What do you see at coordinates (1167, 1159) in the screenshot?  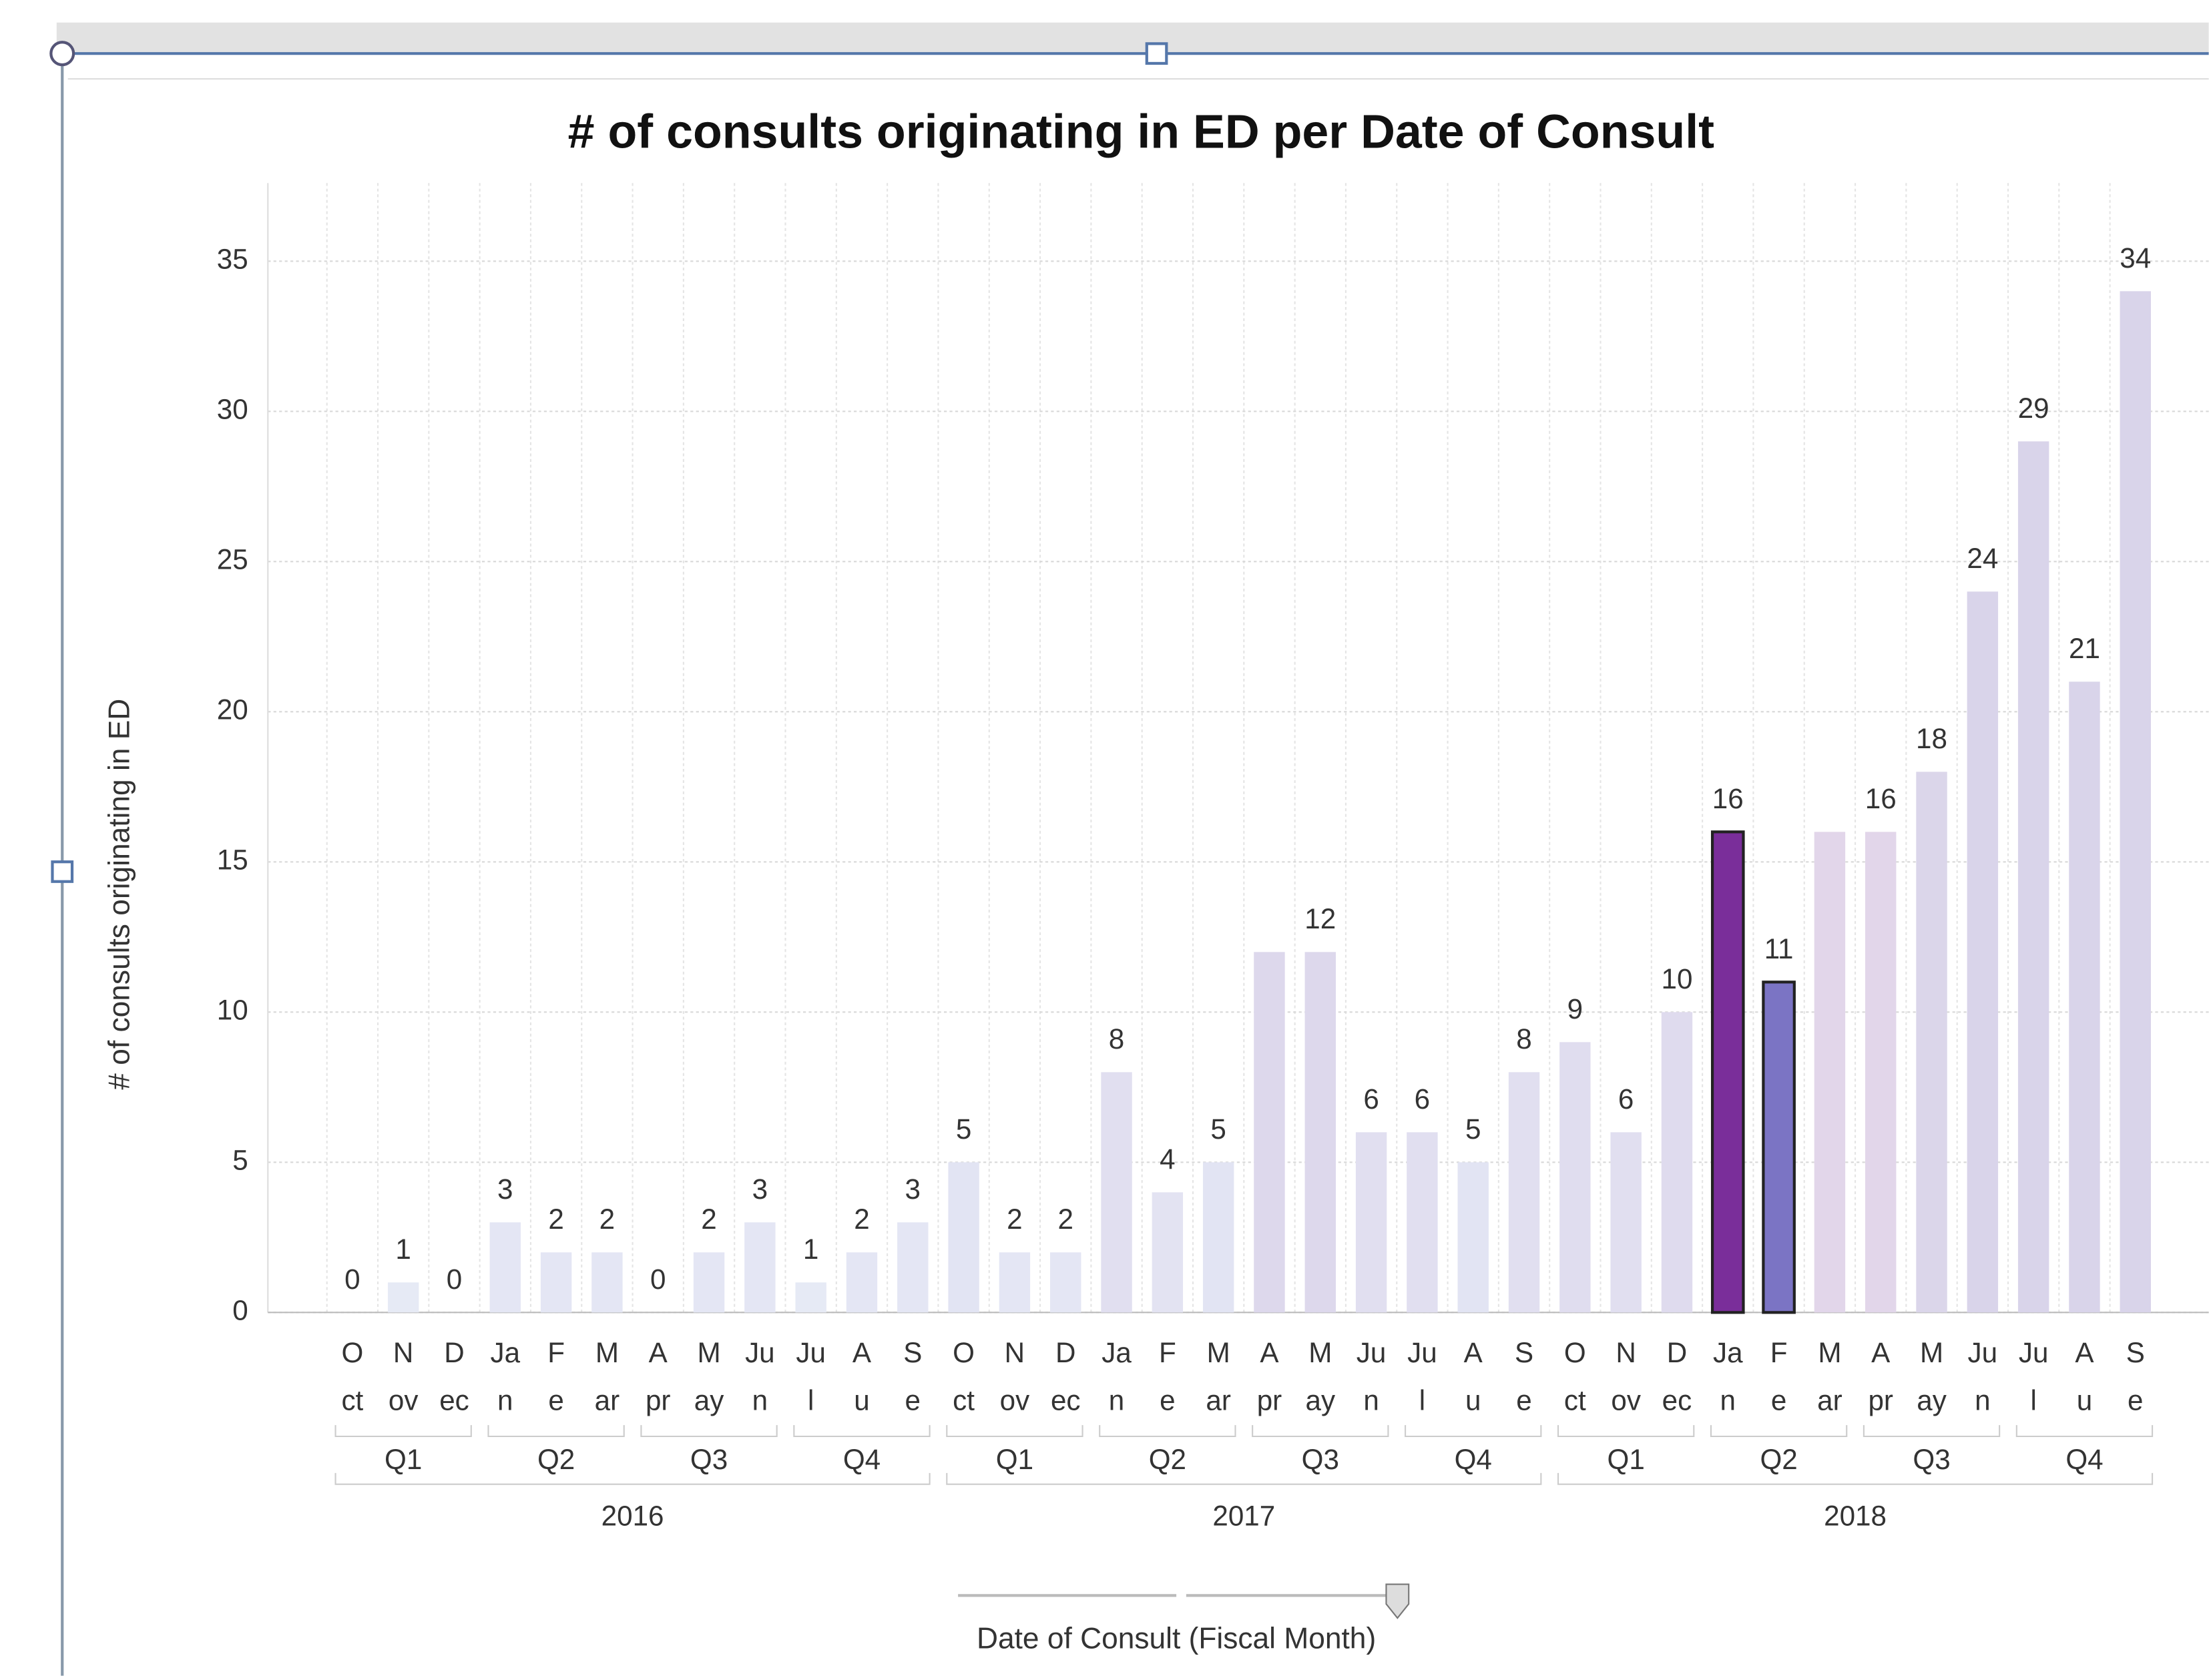 I see `data-label: 4` at bounding box center [1167, 1159].